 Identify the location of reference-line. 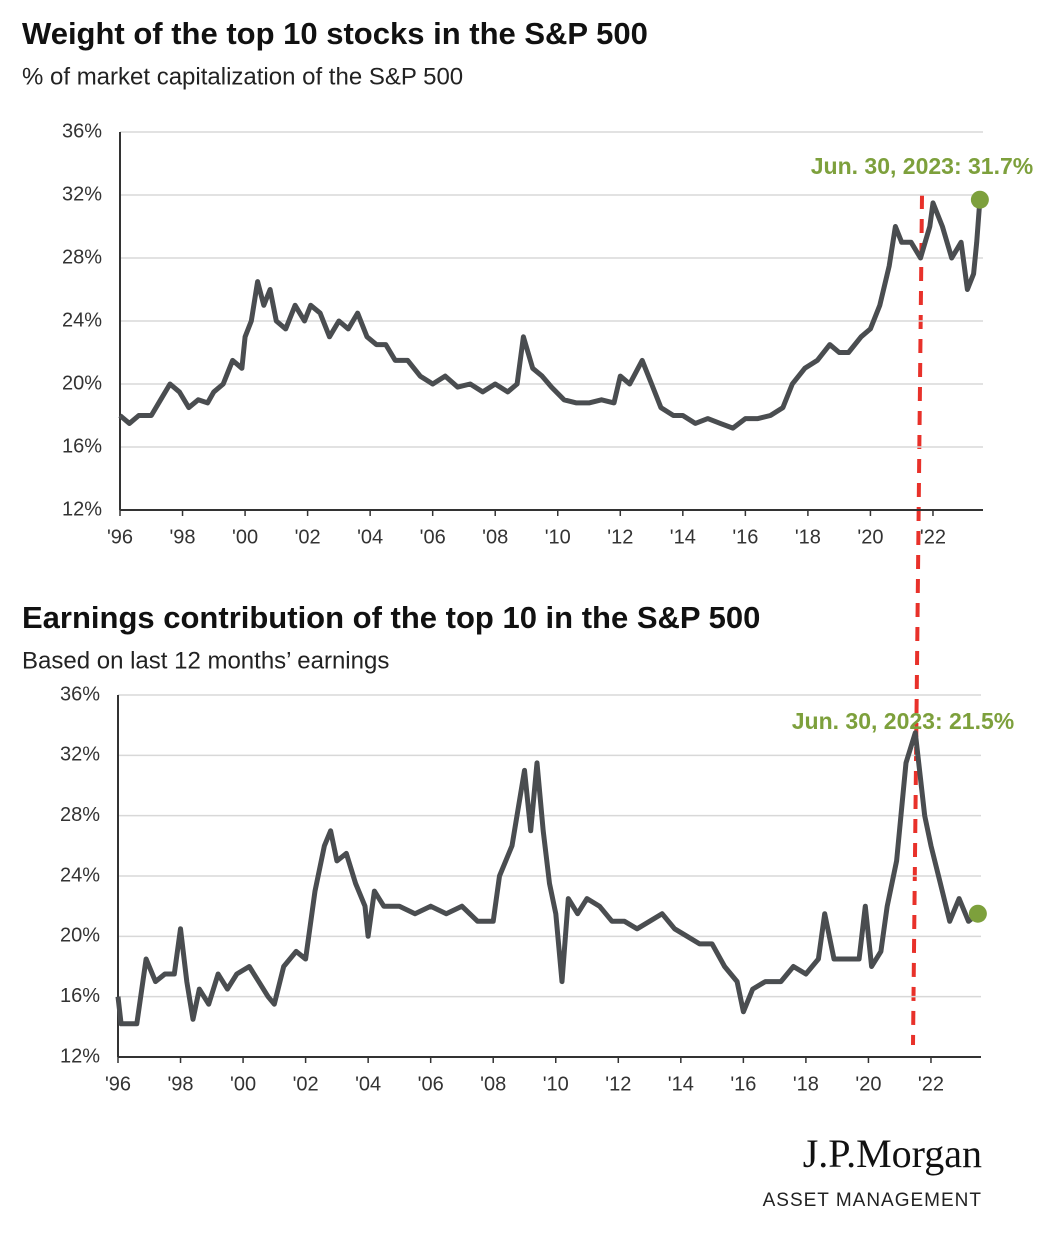
(917, 620).